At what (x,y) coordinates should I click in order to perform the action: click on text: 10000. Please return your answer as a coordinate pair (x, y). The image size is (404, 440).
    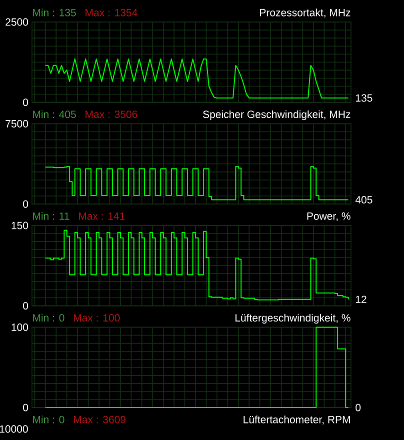
    Looking at the image, I should click on (14, 429).